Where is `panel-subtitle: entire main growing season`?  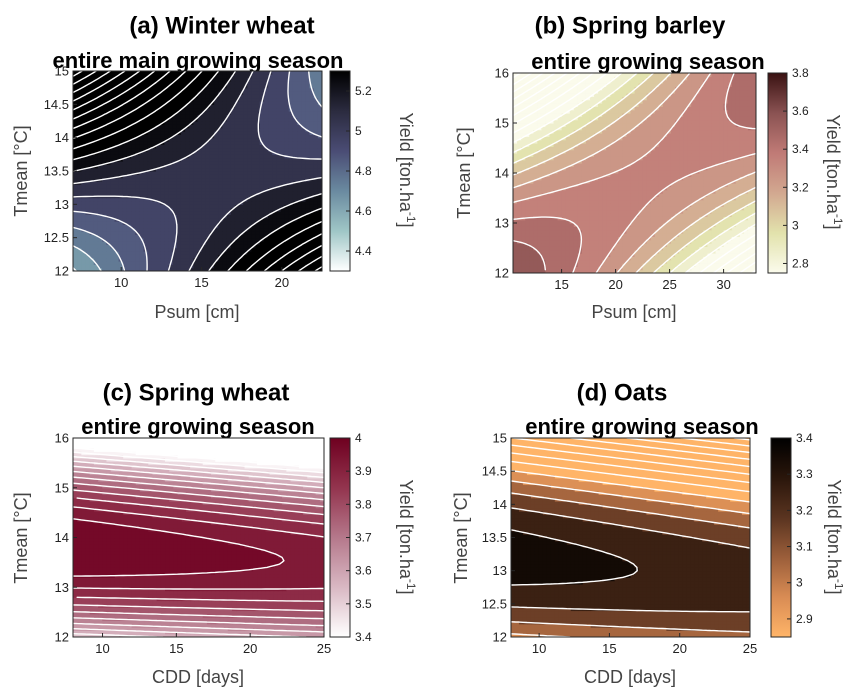
panel-subtitle: entire main growing season is located at coordinates (198, 60).